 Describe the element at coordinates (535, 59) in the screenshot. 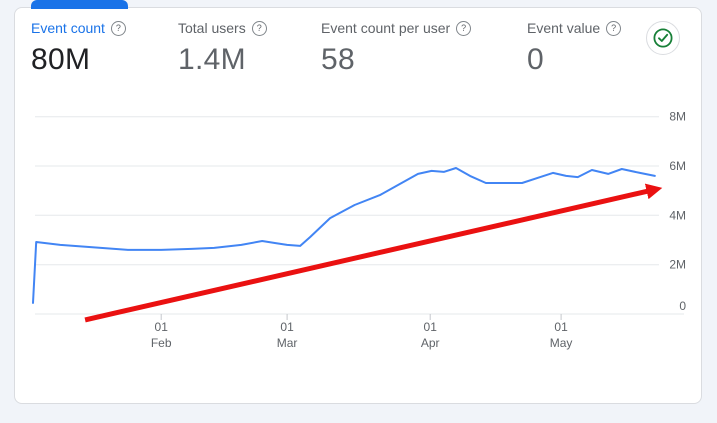

I see `metric-value-event-value: 0` at that location.